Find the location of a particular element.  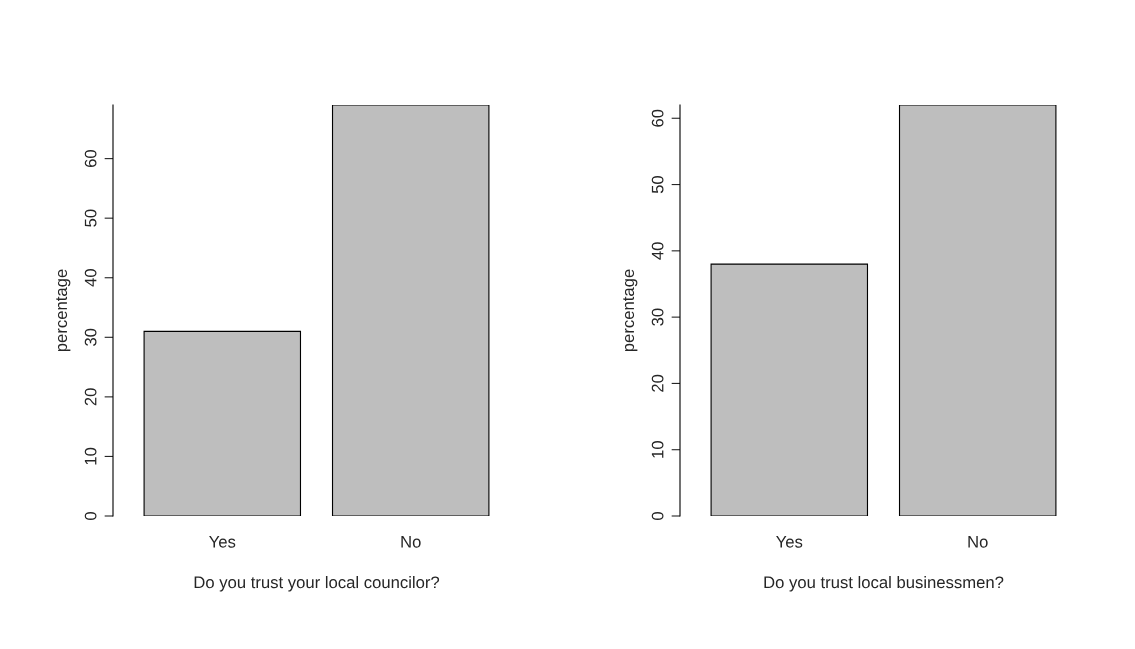

x-axis-title: Do you trust local businessmen? is located at coordinates (884, 583).